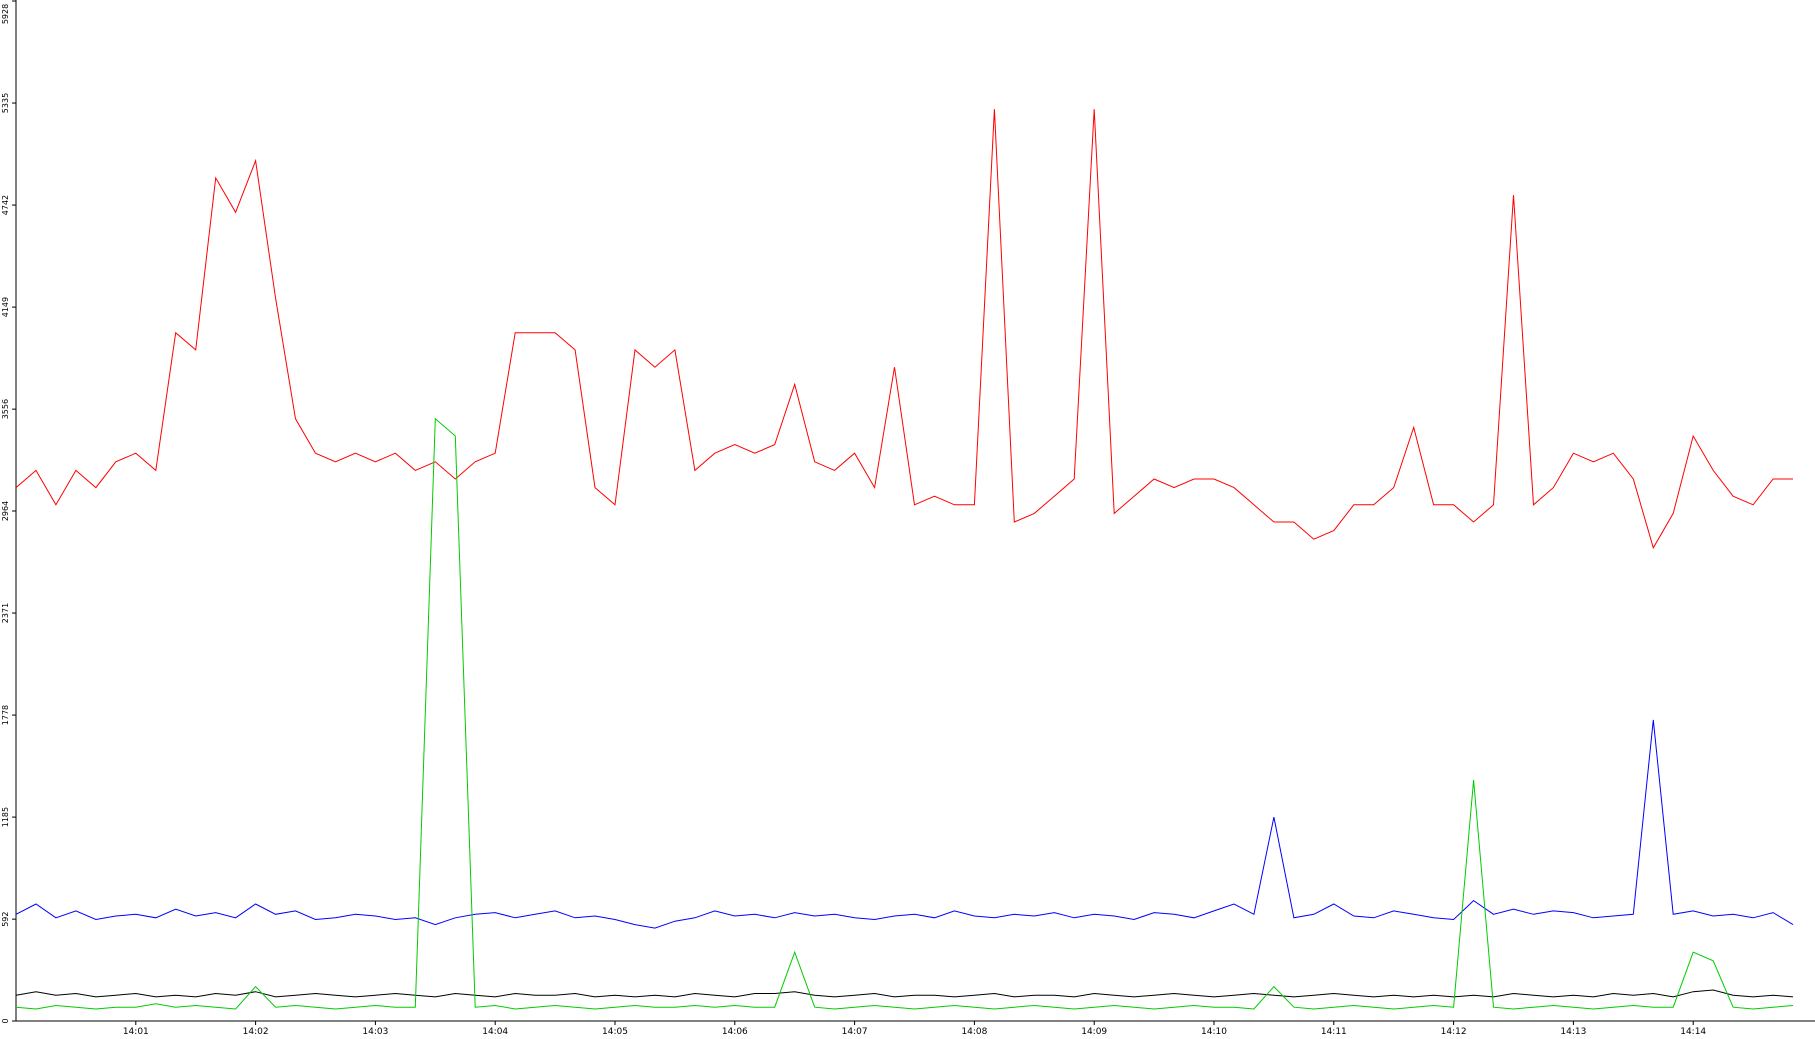 The height and width of the screenshot is (1039, 1815). What do you see at coordinates (5, 14) in the screenshot?
I see `y-tick-label: 5928` at bounding box center [5, 14].